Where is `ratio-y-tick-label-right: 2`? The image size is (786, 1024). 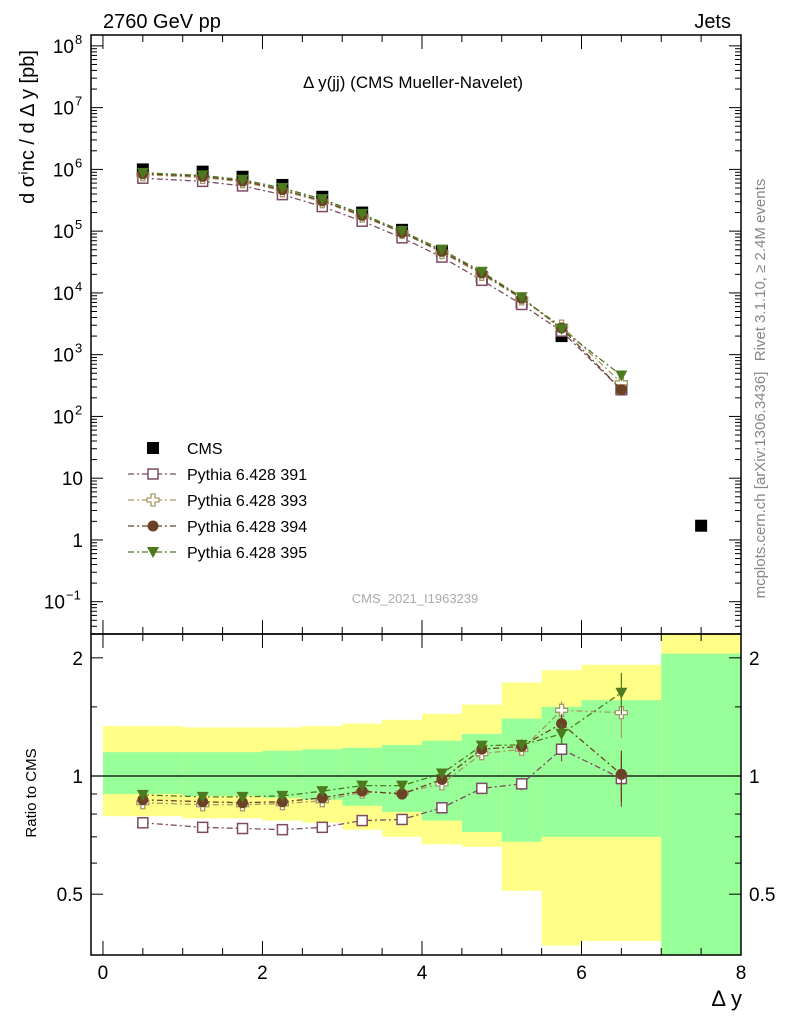
ratio-y-tick-label-right: 2 is located at coordinates (754, 659).